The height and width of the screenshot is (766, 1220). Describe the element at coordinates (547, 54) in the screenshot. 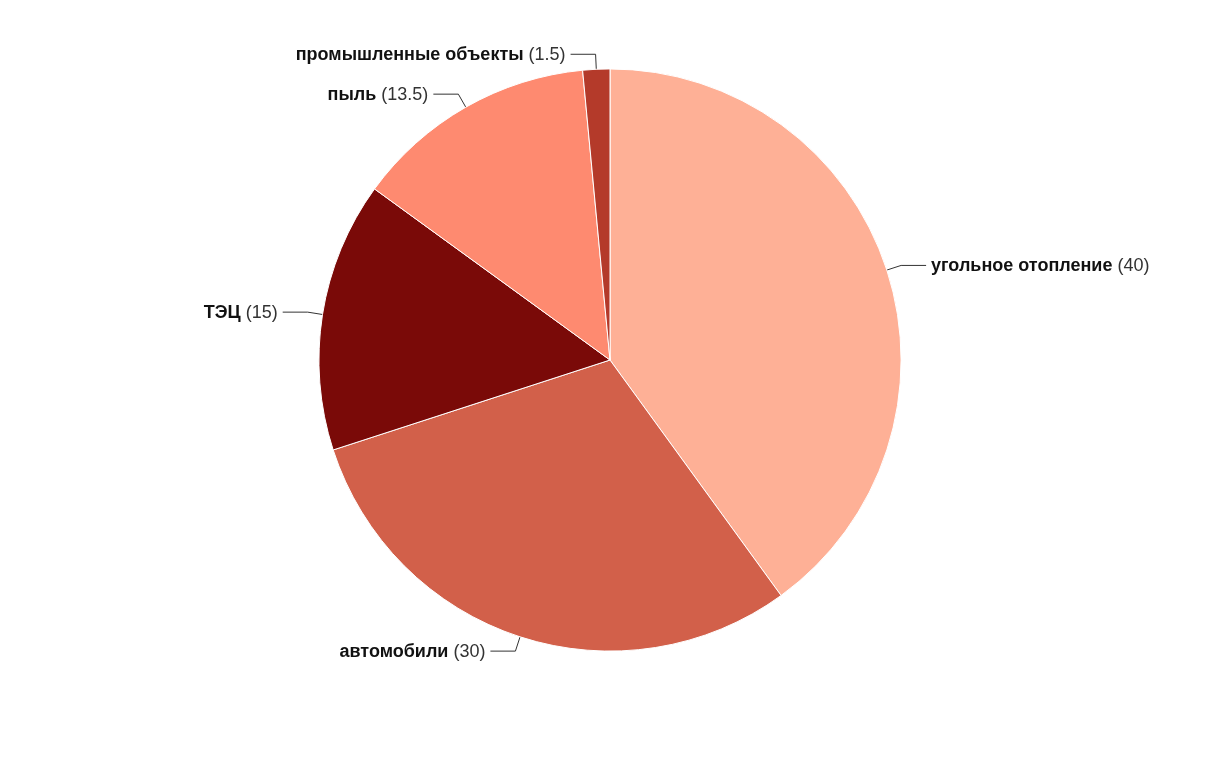

I see `data-label: (1.5)` at that location.